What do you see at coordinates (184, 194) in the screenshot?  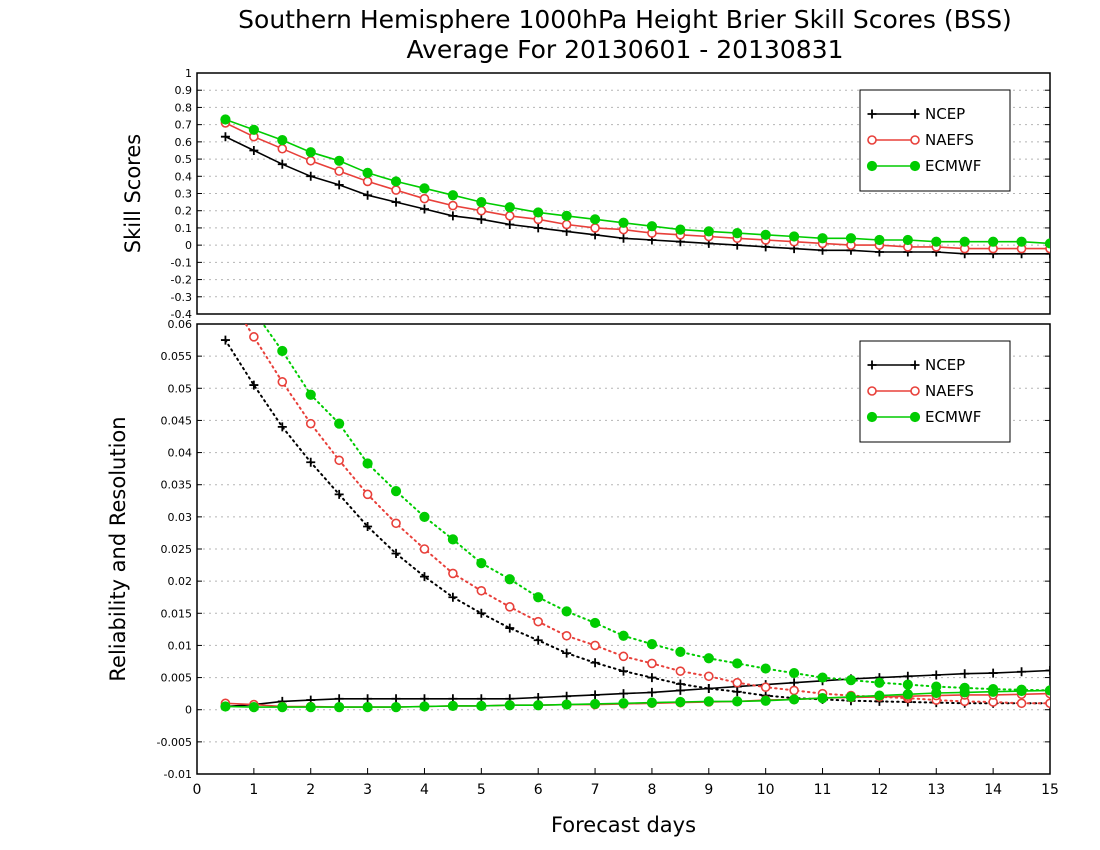 I see `y-tick-label: 0.3` at bounding box center [184, 194].